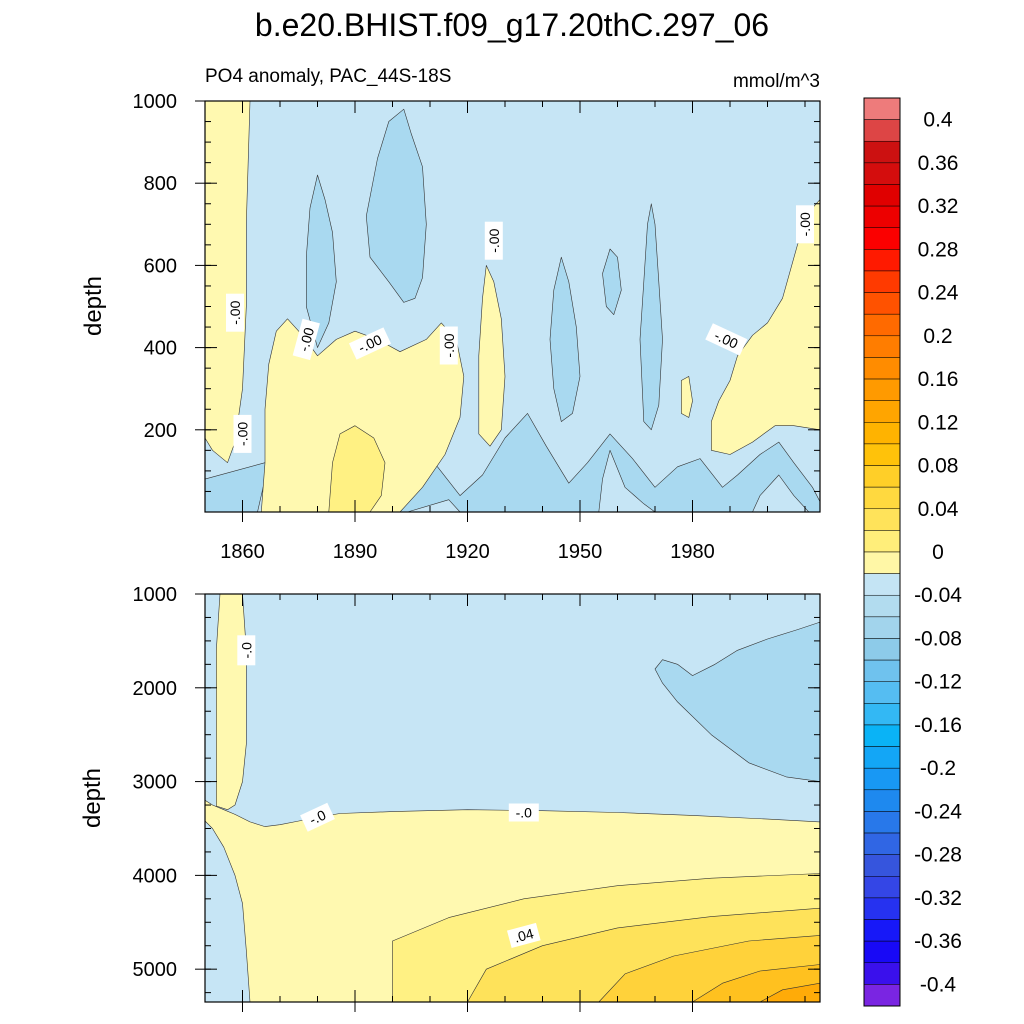 This screenshot has width=1024, height=1024. I want to click on upper-ylabel: depth, so click(93, 306).